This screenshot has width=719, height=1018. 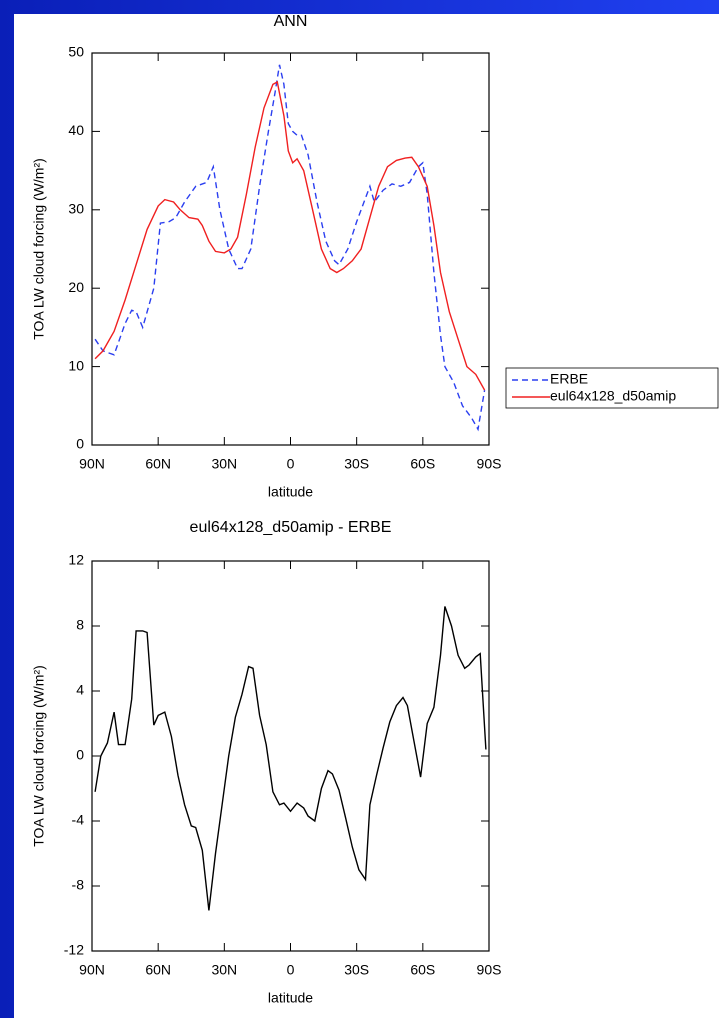 I want to click on y-tick-label: 50, so click(x=76, y=52).